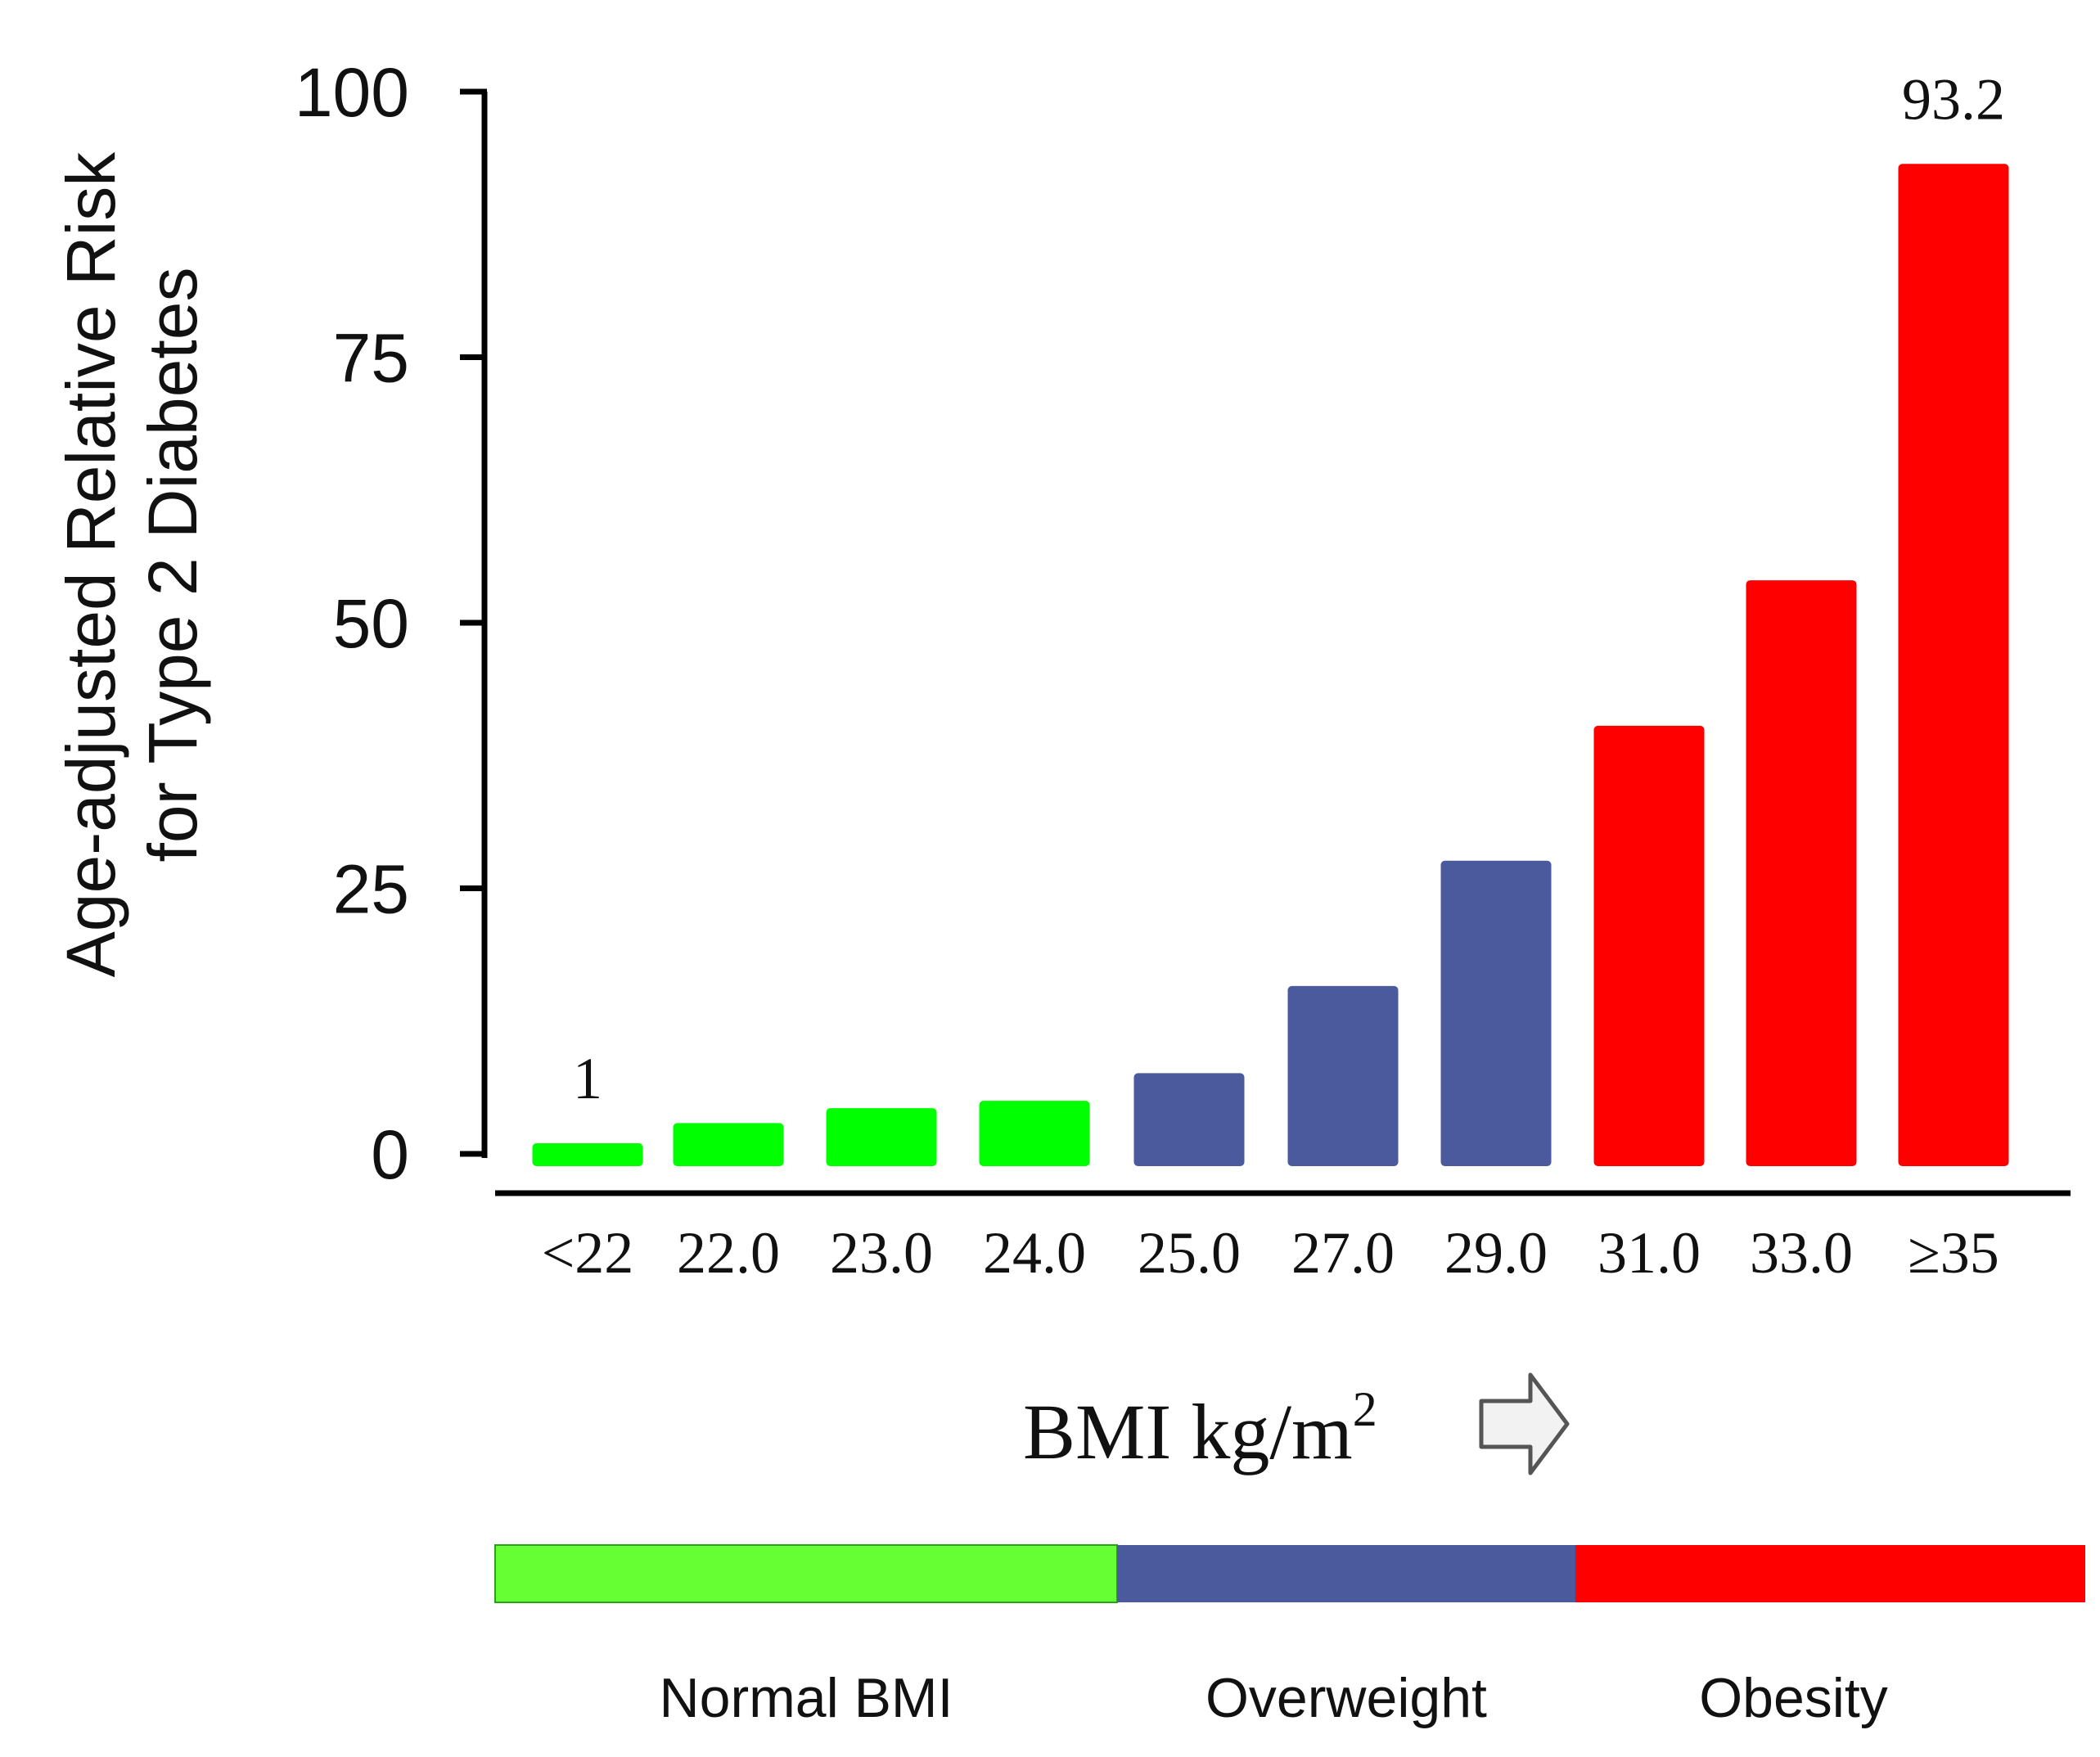 Image resolution: width=2100 pixels, height=1757 pixels. What do you see at coordinates (1034, 1253) in the screenshot?
I see `x-tick-label: 24.0` at bounding box center [1034, 1253].